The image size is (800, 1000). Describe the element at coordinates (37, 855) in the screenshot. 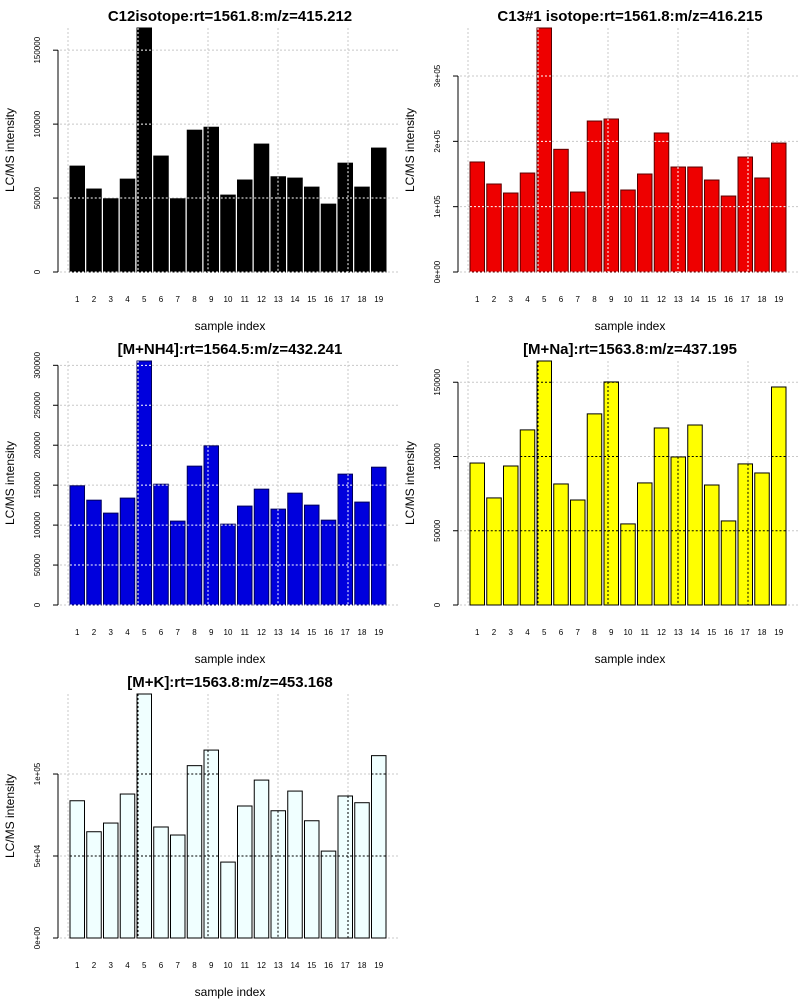

I see `y-tick-label: 5e+04` at that location.